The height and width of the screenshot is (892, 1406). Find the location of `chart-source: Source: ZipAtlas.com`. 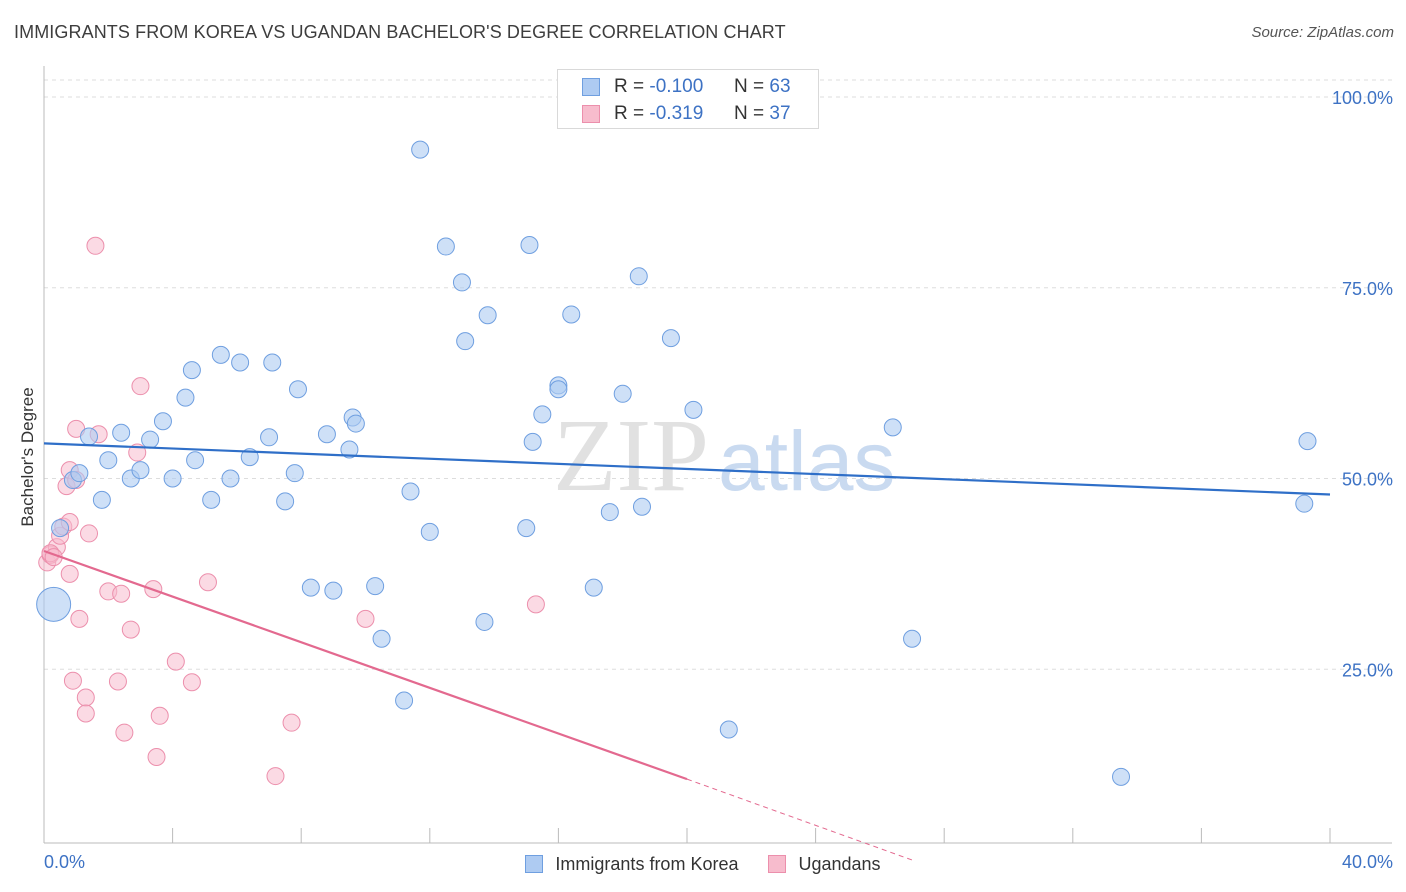

chart-source: Source: ZipAtlas.com is located at coordinates (1322, 32).